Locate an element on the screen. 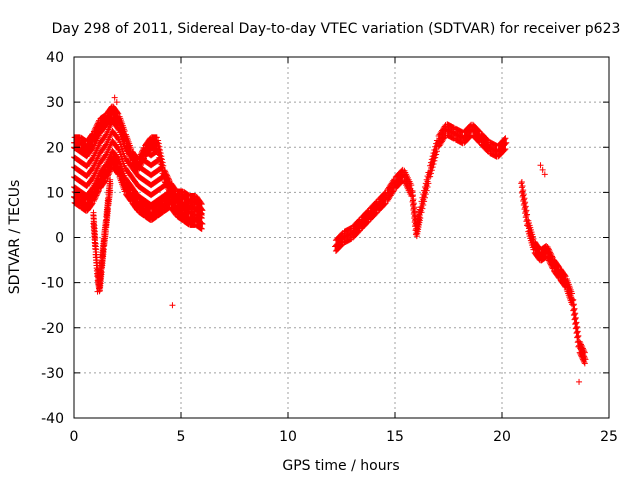  x-tick-label: 15 is located at coordinates (395, 437).